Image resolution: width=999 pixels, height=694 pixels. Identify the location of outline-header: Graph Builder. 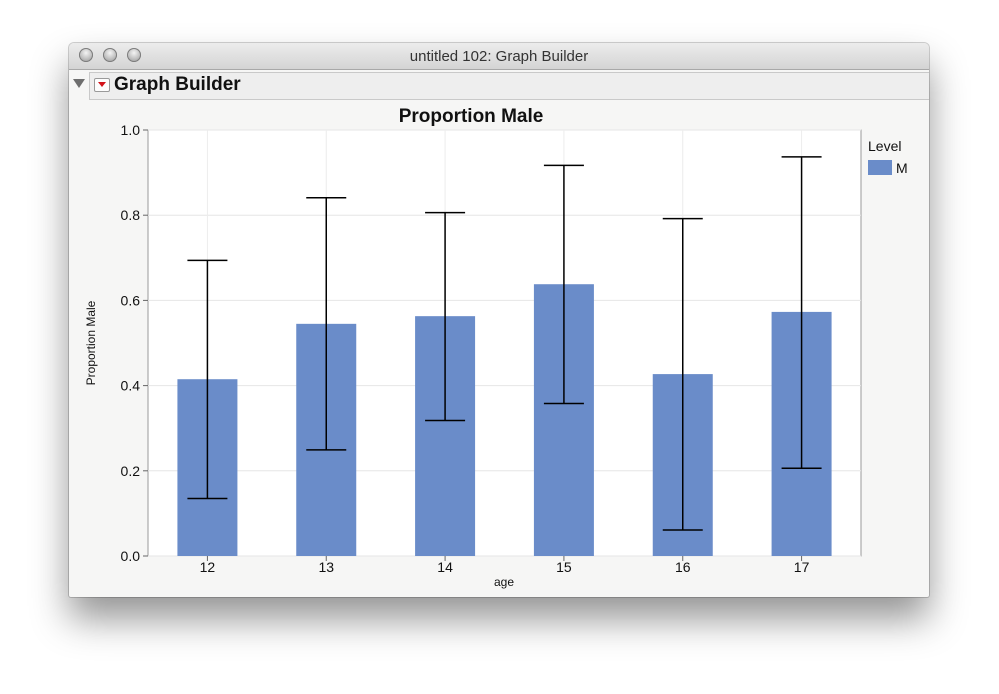
(499, 85).